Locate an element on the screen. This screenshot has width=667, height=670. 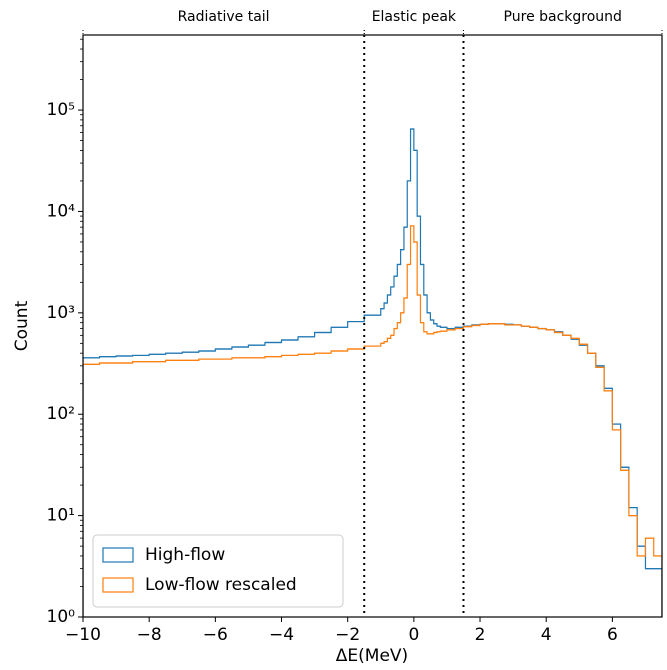
legend-label: High-flow is located at coordinates (185, 555).